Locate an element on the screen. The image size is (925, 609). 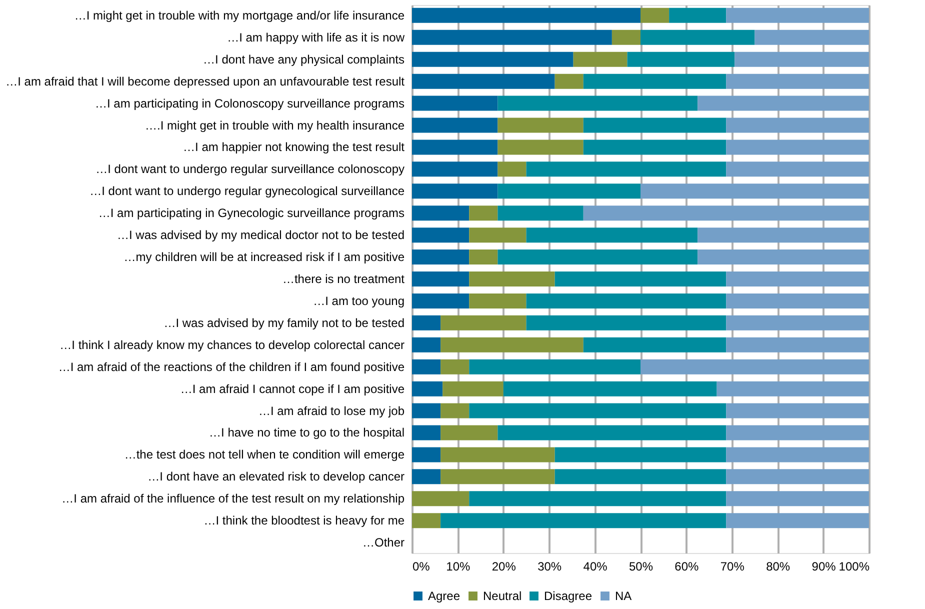
x-tick-label: 100% is located at coordinates (854, 567).